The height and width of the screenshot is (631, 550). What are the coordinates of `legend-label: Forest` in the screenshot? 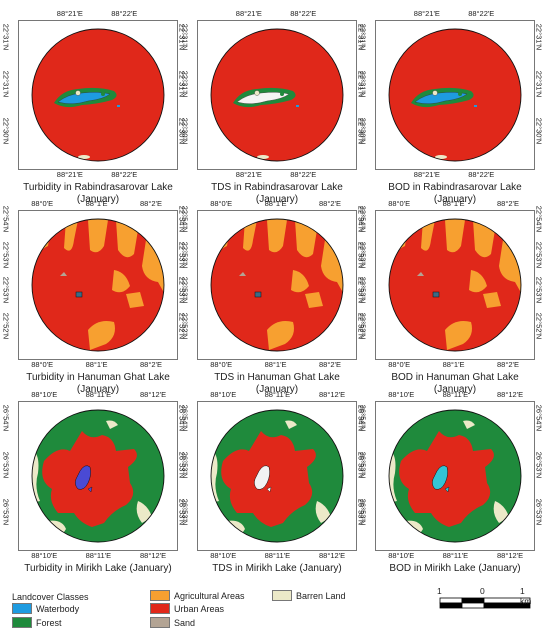 It's located at (49, 622).